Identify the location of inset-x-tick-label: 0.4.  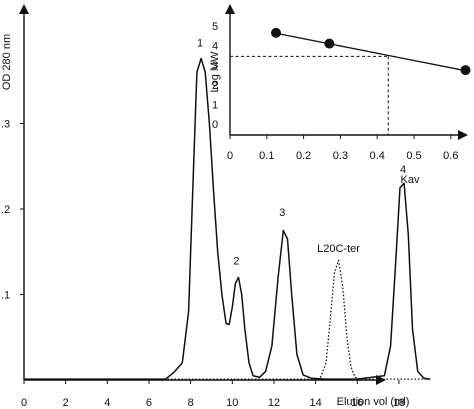
(377, 156).